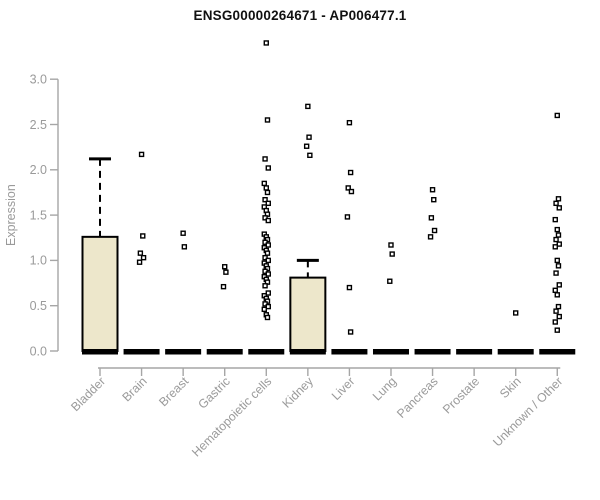 The width and height of the screenshot is (600, 500). I want to click on boxplot-kidney, so click(308, 229).